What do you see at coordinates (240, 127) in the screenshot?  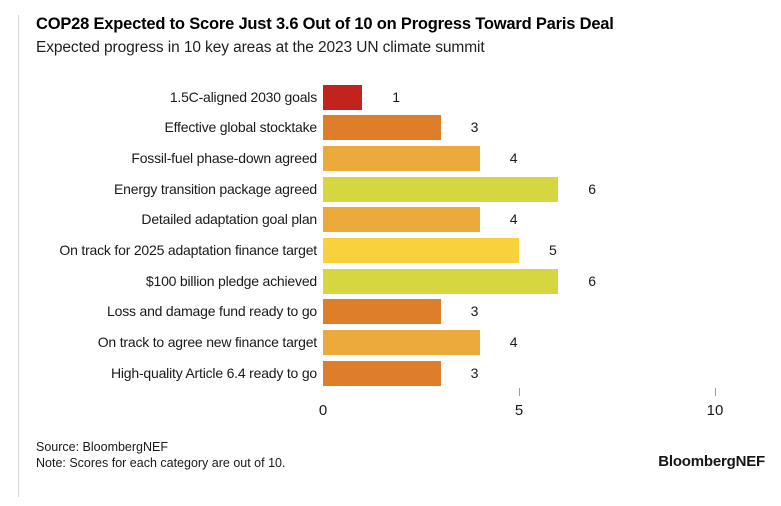 I see `category-label: Effective global stocktake` at bounding box center [240, 127].